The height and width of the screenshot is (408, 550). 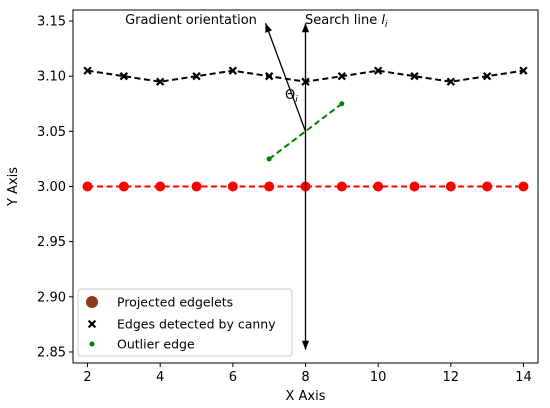 What do you see at coordinates (51, 187) in the screenshot?
I see `y-tick-label: 3.00` at bounding box center [51, 187].